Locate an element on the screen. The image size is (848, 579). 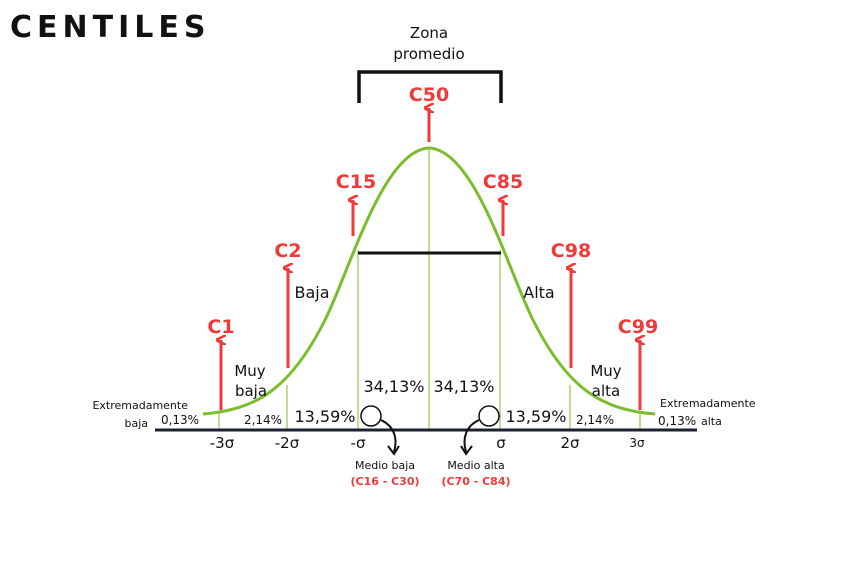
zone-label-line2: promedio is located at coordinates (428, 54).